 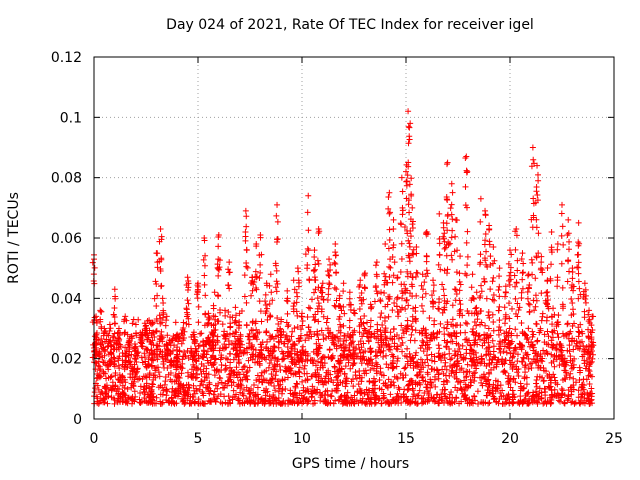 What do you see at coordinates (66, 239) in the screenshot?
I see `y-tick-label: 0.06` at bounding box center [66, 239].